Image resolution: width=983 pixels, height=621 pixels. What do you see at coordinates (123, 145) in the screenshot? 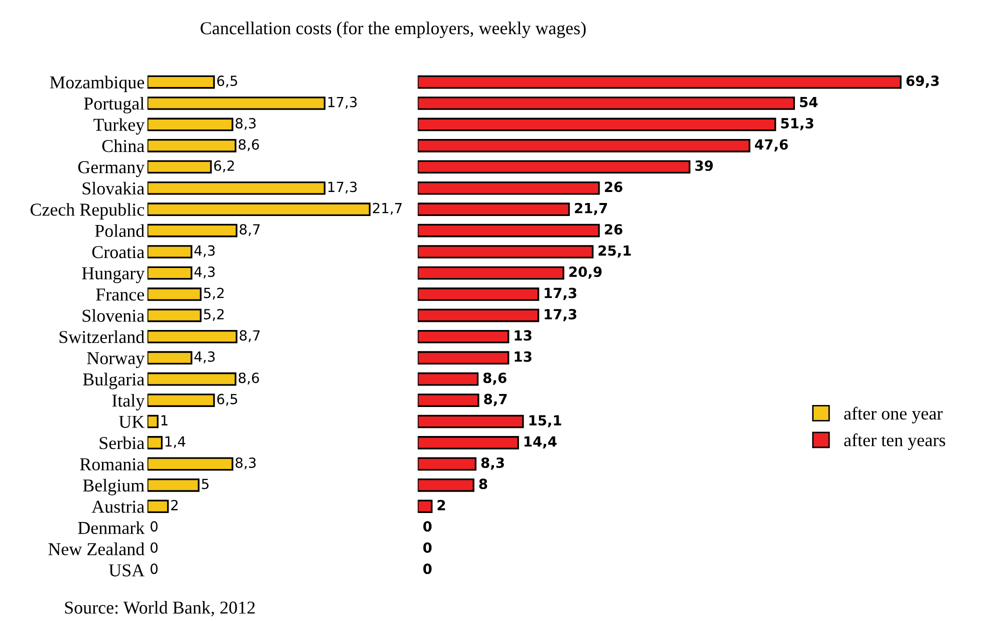
I see `y-tick-label: China` at bounding box center [123, 145].